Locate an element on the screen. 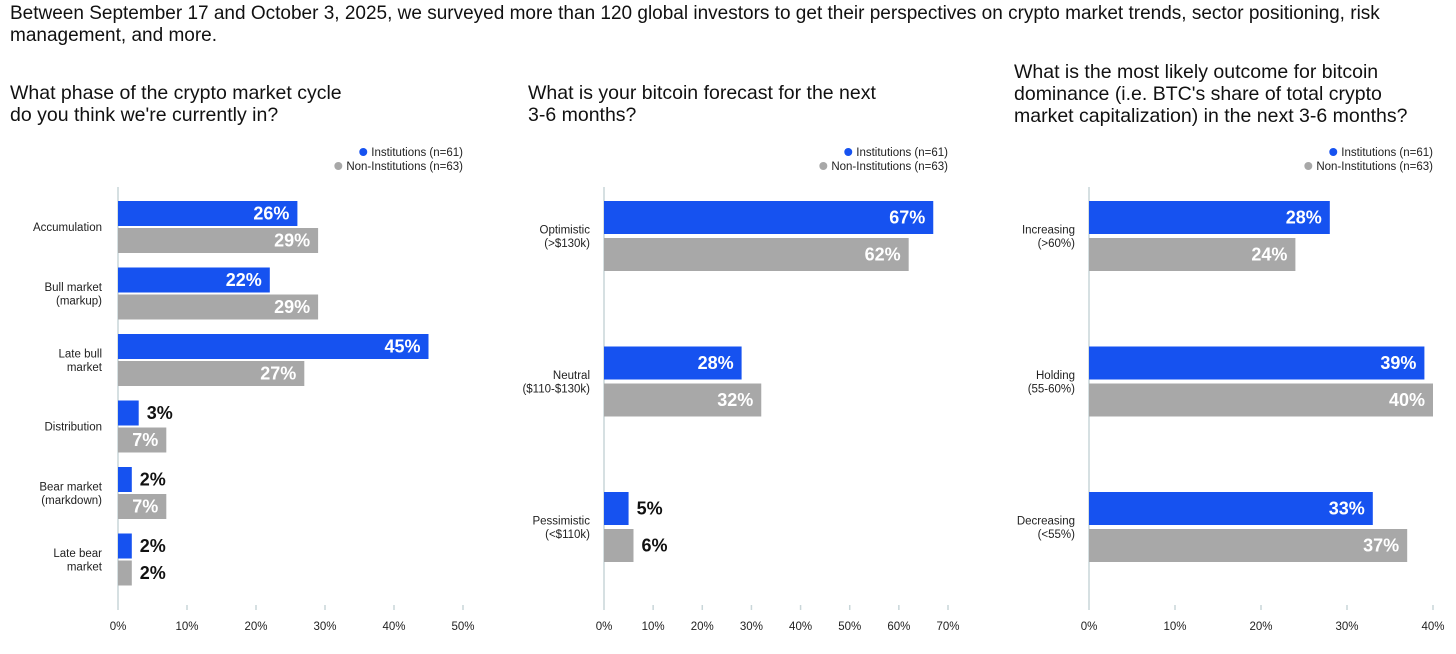 The height and width of the screenshot is (654, 1456). x-tick-label: 60% is located at coordinates (898, 627).